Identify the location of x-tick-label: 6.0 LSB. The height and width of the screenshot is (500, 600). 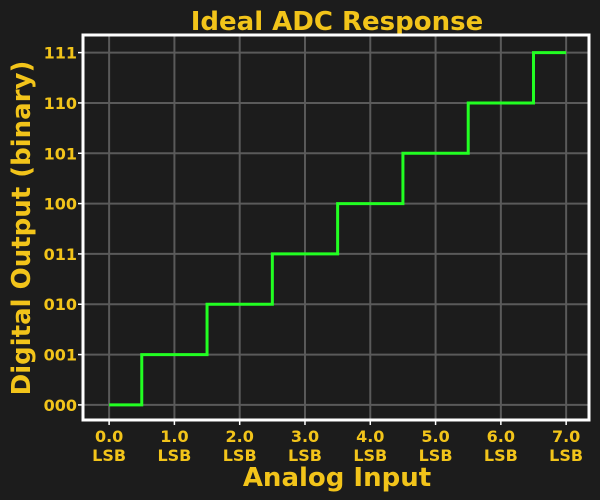
(501, 446).